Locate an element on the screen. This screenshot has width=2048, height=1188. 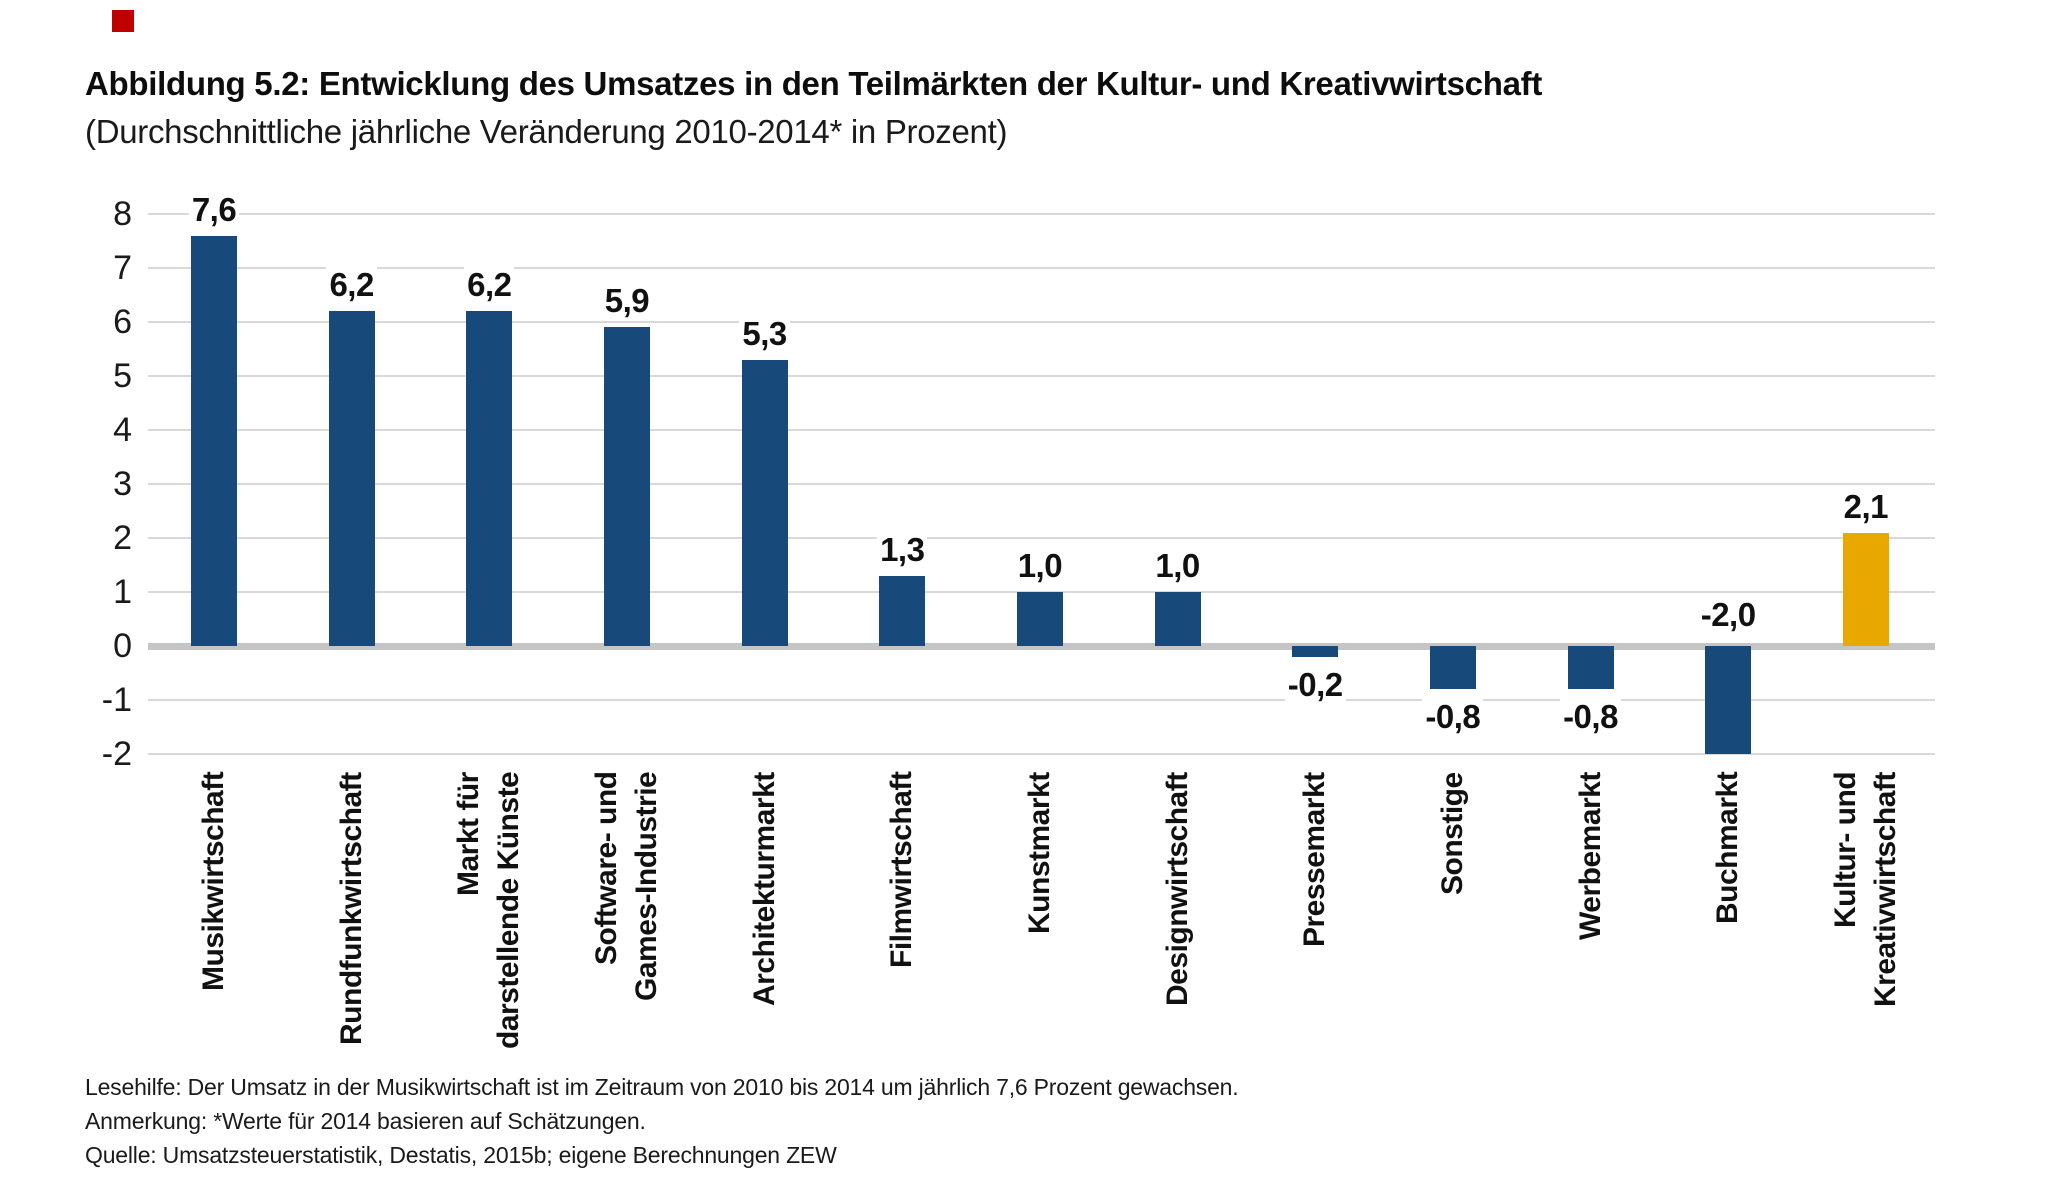
category-label: Kultur- und Kreativwirtschaft is located at coordinates (1865, 889).